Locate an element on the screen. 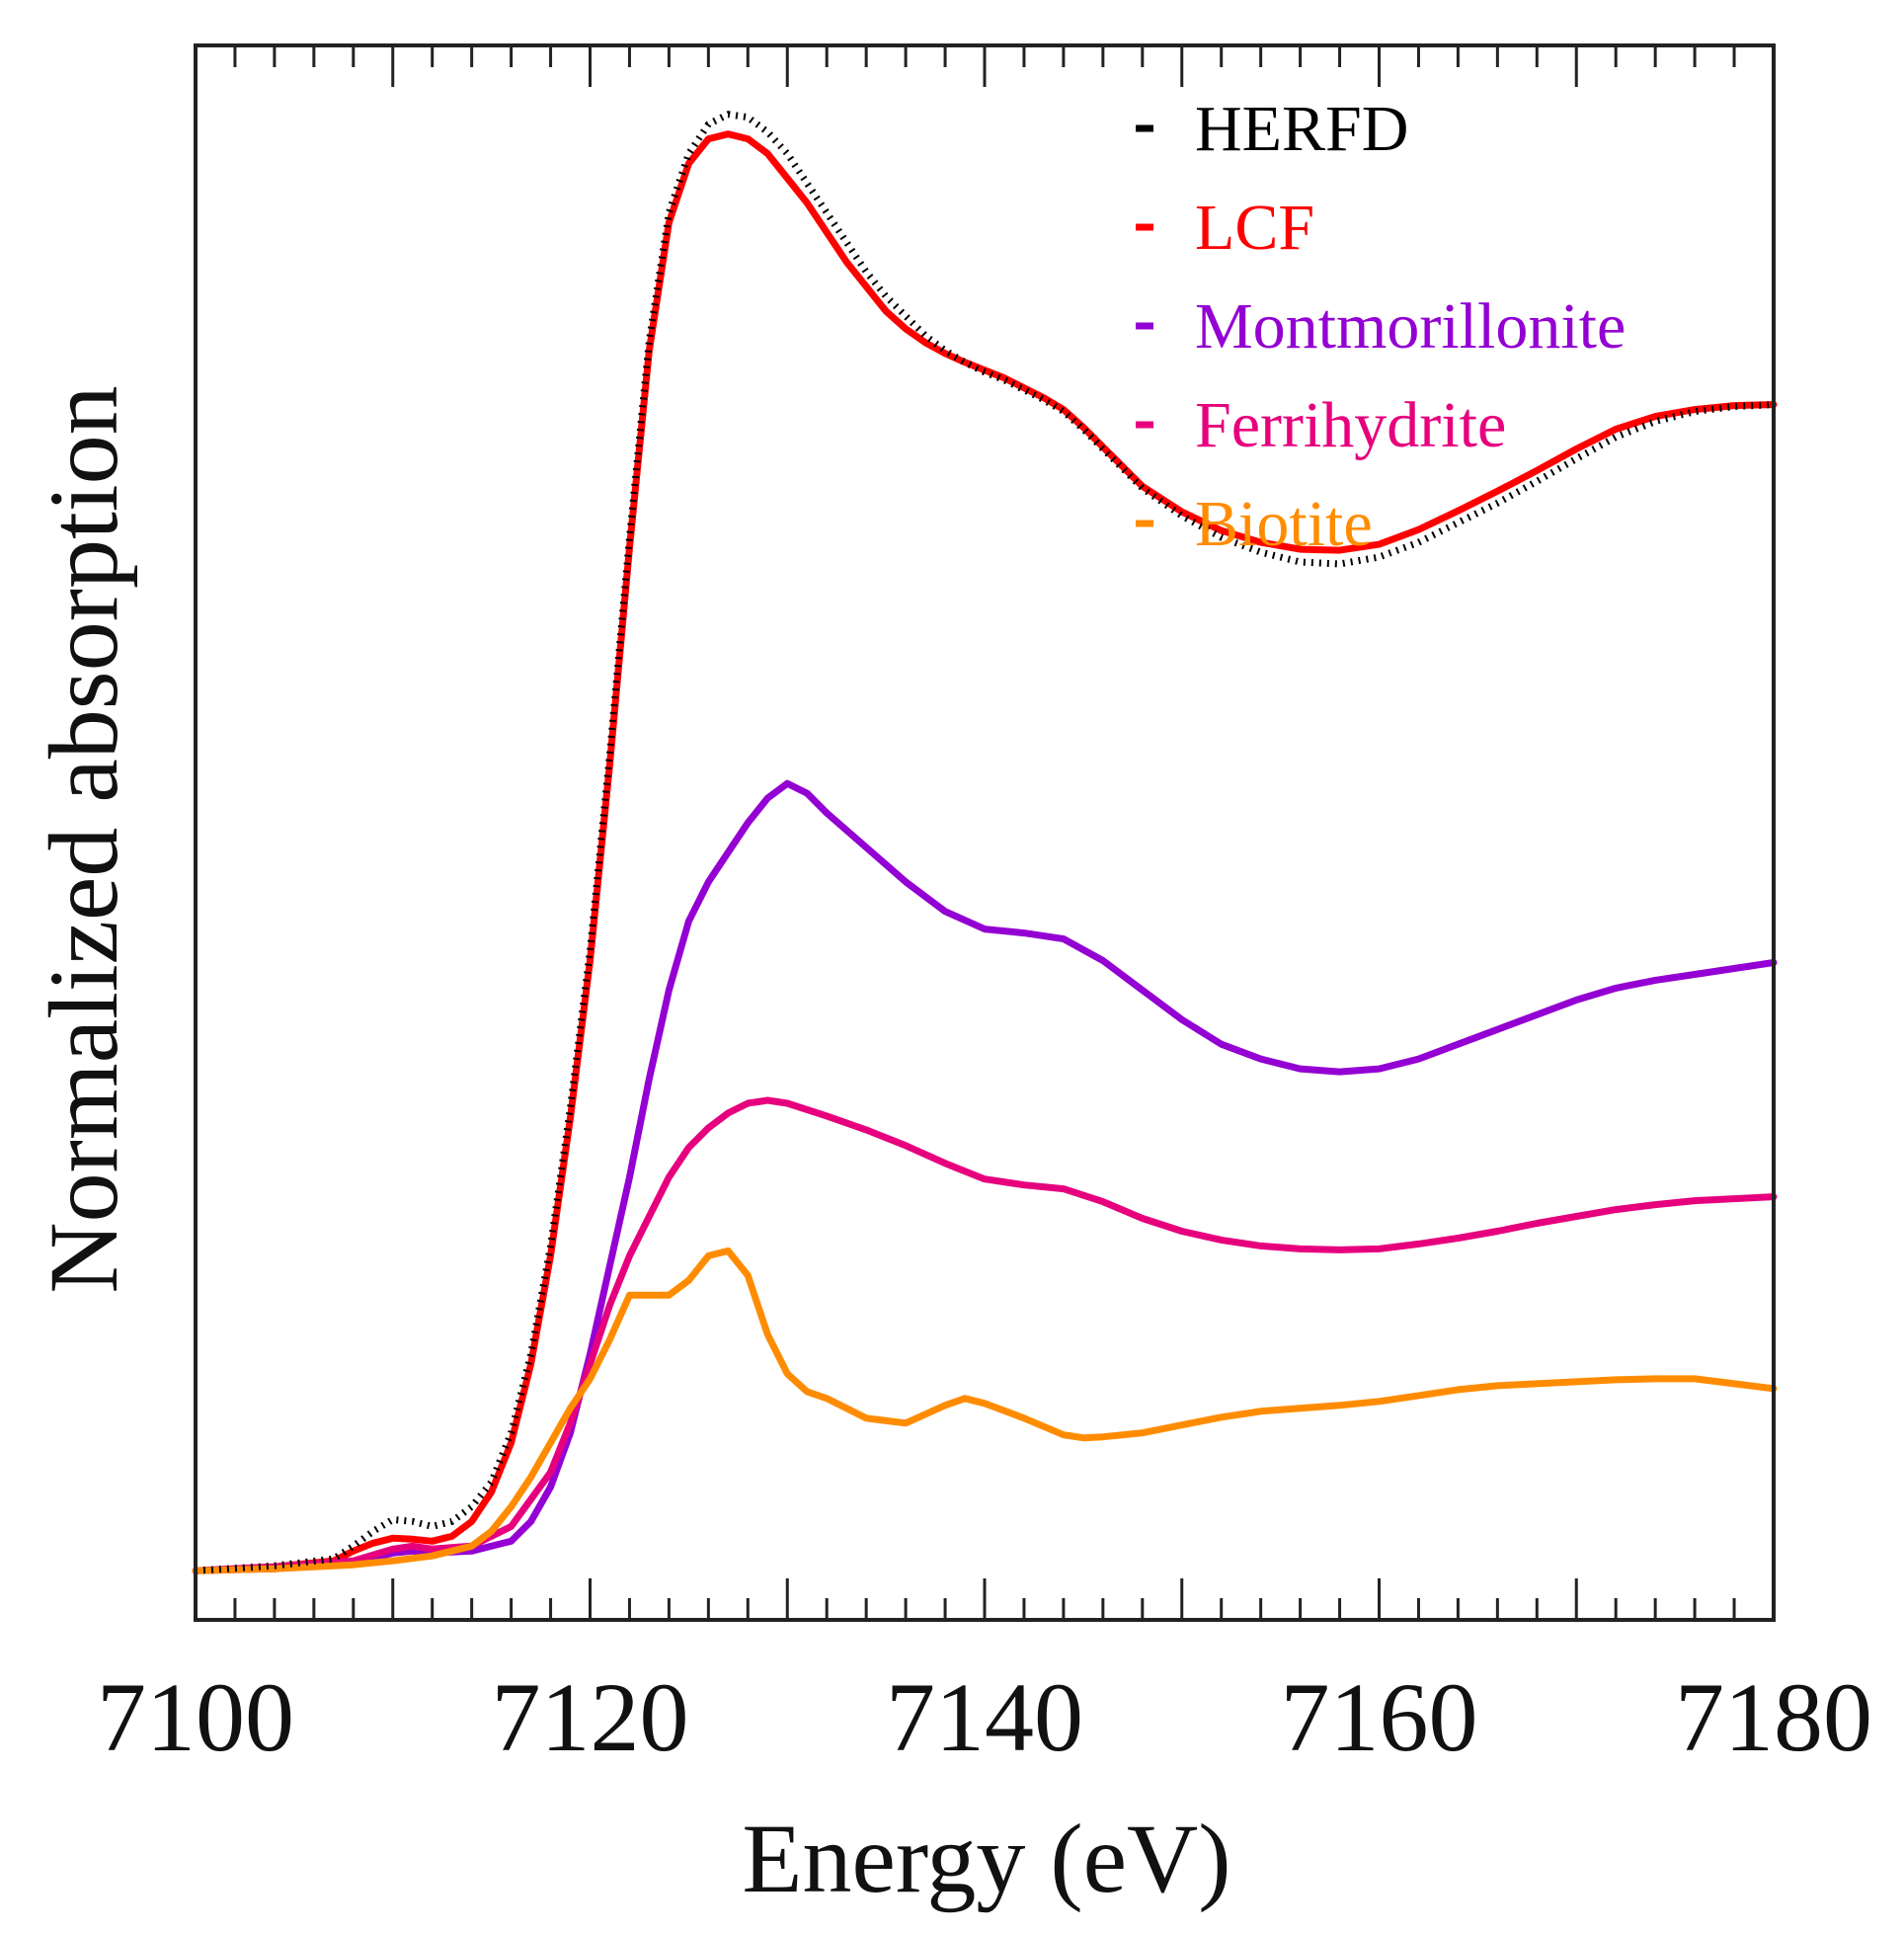 This screenshot has height=1933, width=1904. x-axis-title: Energy (eV) is located at coordinates (986, 1858).